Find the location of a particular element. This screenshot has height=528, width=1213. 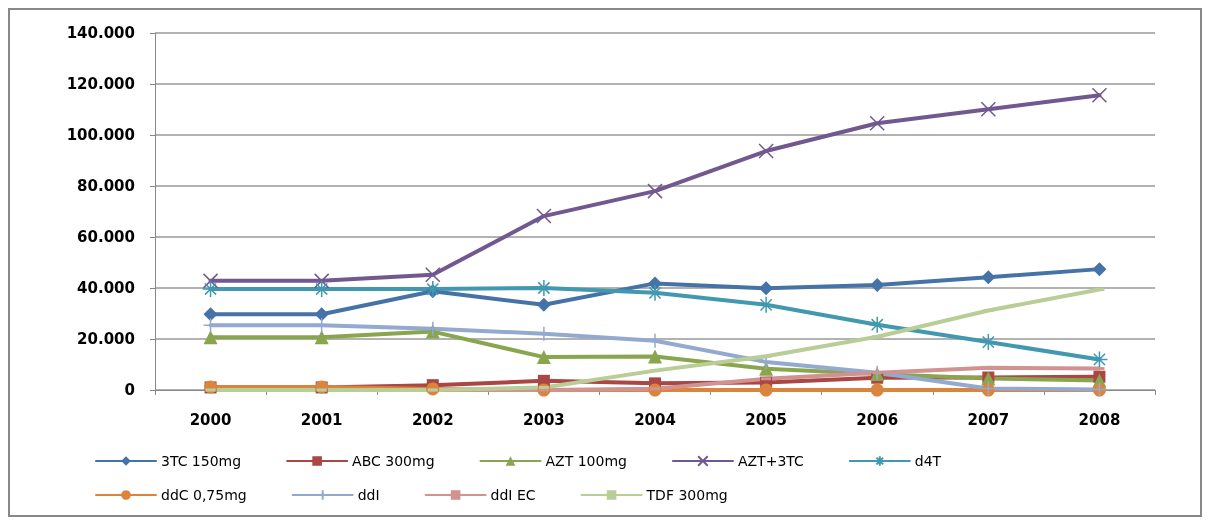

legend-label: ddC 0,75mg is located at coordinates (204, 495).